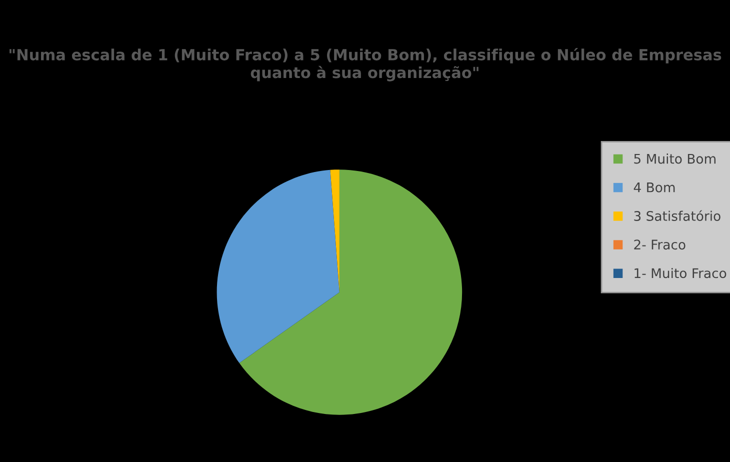 The height and width of the screenshot is (462, 730). What do you see at coordinates (660, 245) in the screenshot?
I see `legend-label: 2- Fraco` at bounding box center [660, 245].